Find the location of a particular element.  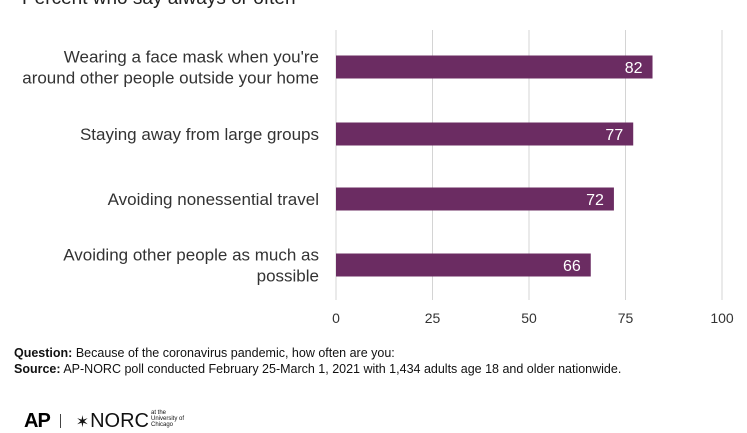

category-label-line: Avoiding nonessential travel is located at coordinates (213, 199).